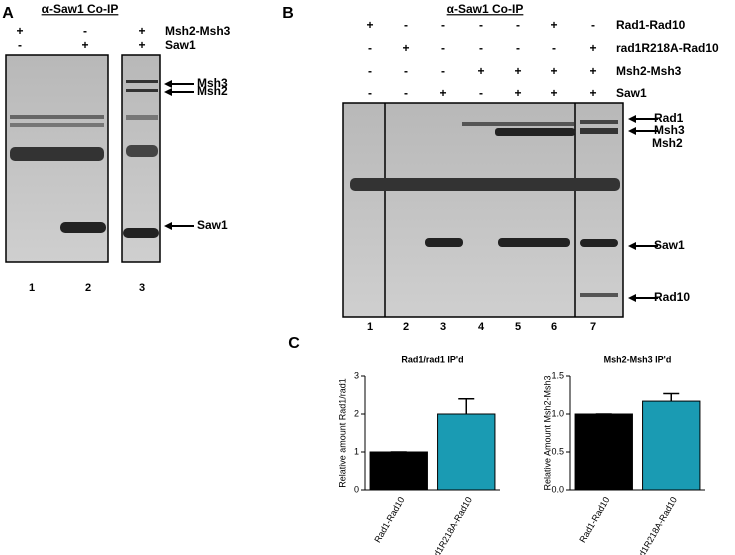  I want to click on lane-number: 6, so click(554, 327).